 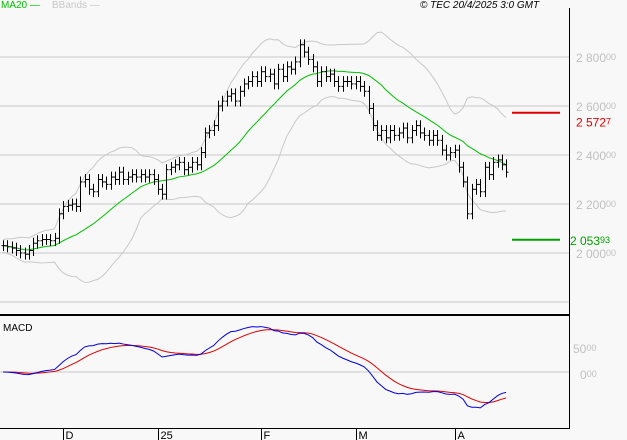 What do you see at coordinates (584, 349) in the screenshot?
I see `macd-tick-label: 5000` at bounding box center [584, 349].